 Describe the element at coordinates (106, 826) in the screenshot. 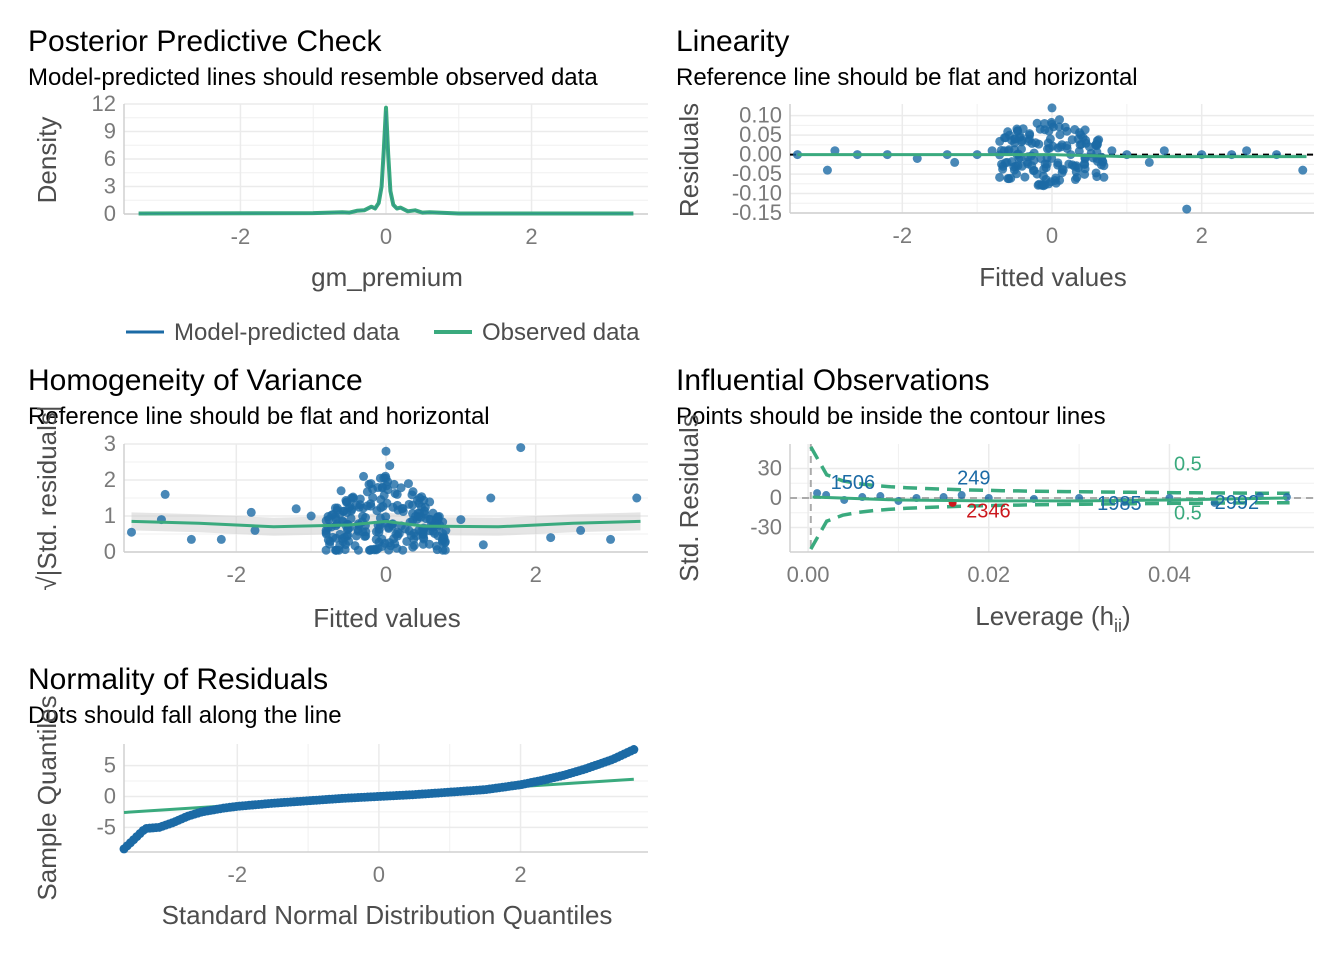

I see `normality-ytick-label-0: -5` at that location.